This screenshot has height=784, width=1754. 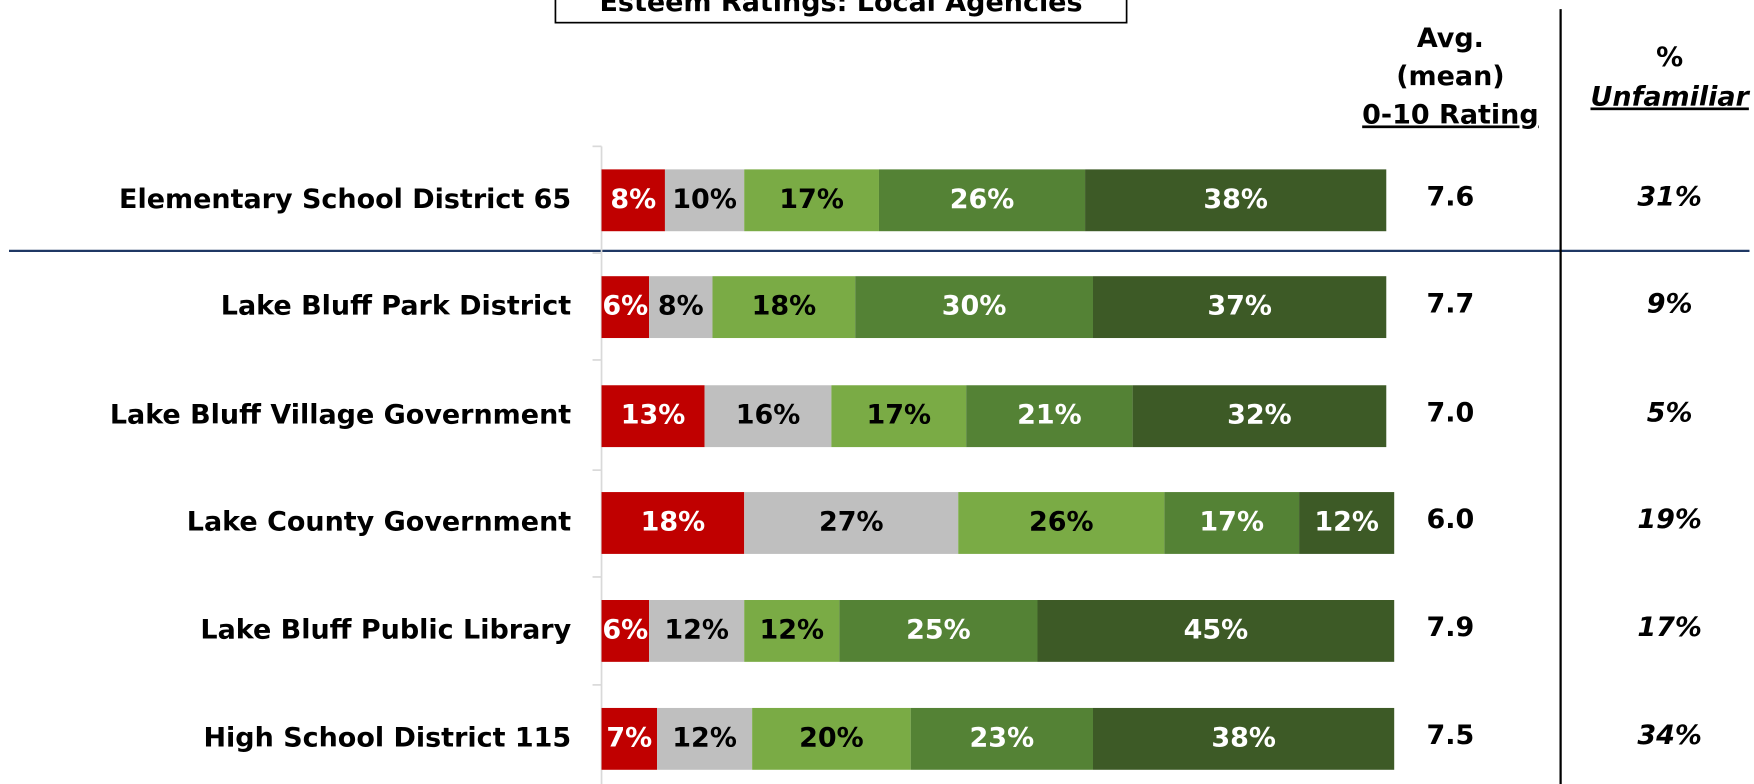 I want to click on column-value: 7.5, so click(x=1451, y=735).